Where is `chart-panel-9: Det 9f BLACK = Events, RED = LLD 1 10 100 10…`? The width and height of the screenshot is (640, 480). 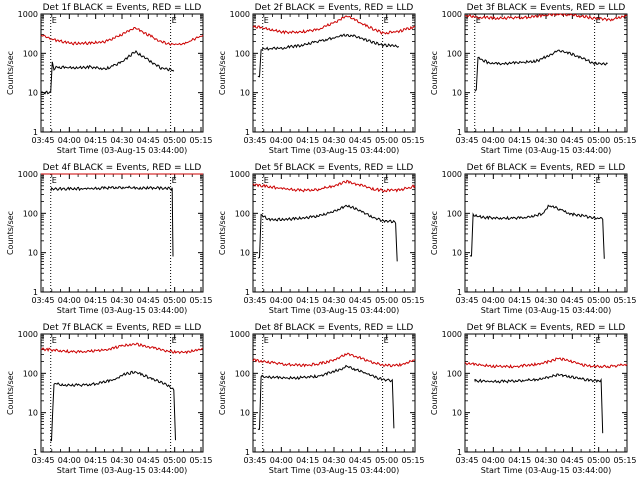 chart-panel-9: Det 9f BLACK = Events, RED = LLD 1 10 100 10… is located at coordinates (533, 399).